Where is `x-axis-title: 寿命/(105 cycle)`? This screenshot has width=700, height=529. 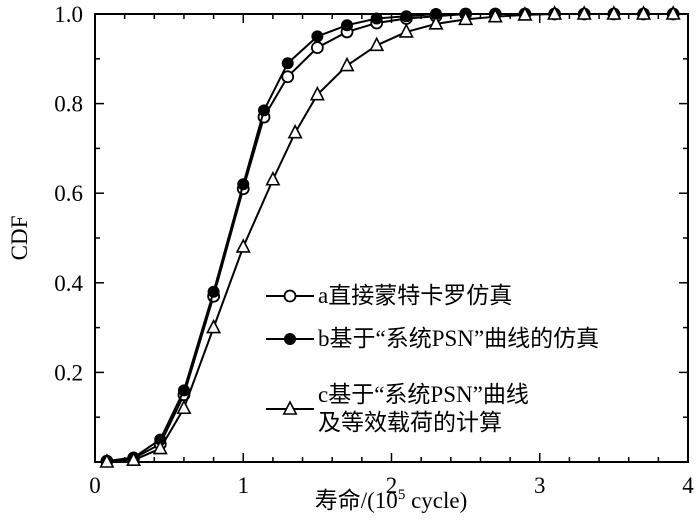 x-axis-title: 寿命/(105 cycle) is located at coordinates (391, 500).